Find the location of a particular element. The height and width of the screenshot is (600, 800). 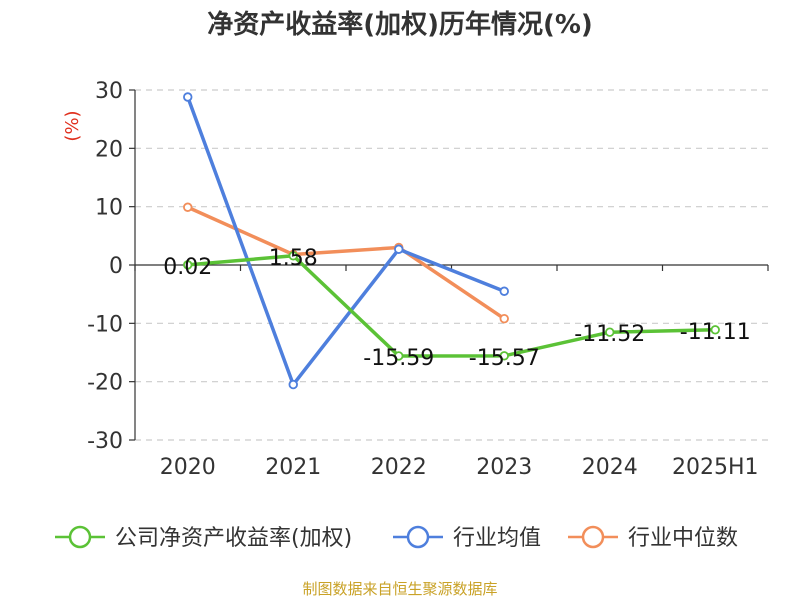

data-source-note: 制图数据来自恒生聚源数据库 is located at coordinates (400, 589).